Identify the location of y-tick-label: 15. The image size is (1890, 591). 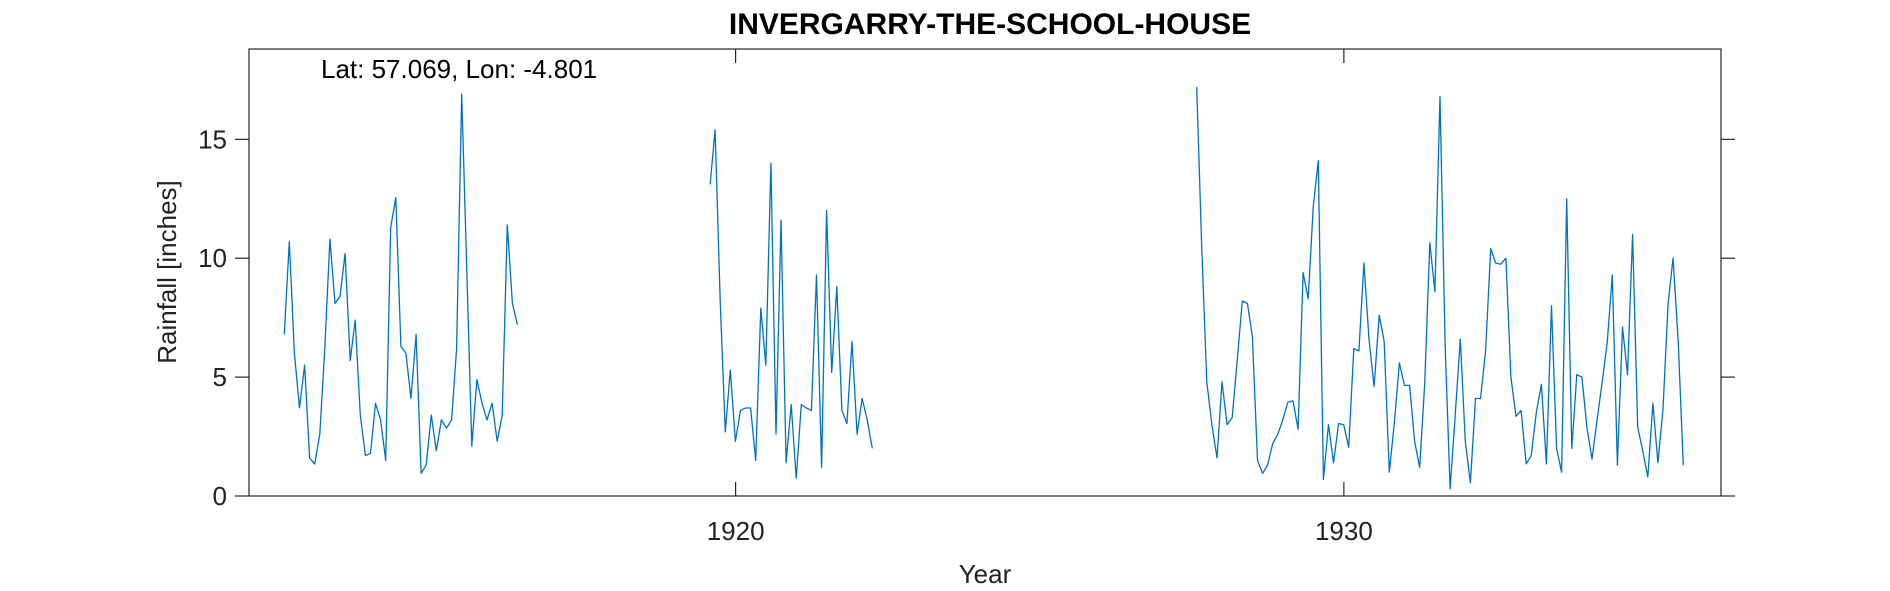
(212, 139).